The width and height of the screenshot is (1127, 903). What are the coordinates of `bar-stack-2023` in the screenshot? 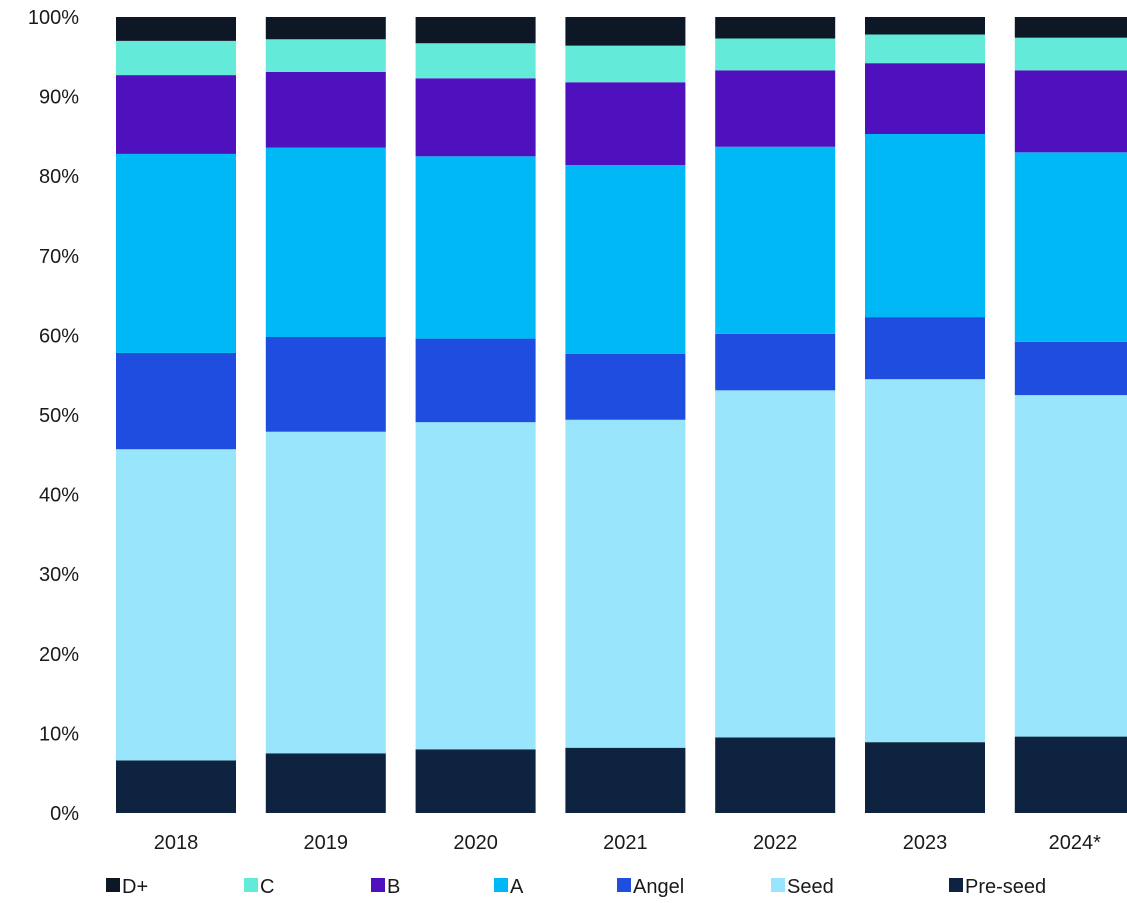 It's located at (925, 415).